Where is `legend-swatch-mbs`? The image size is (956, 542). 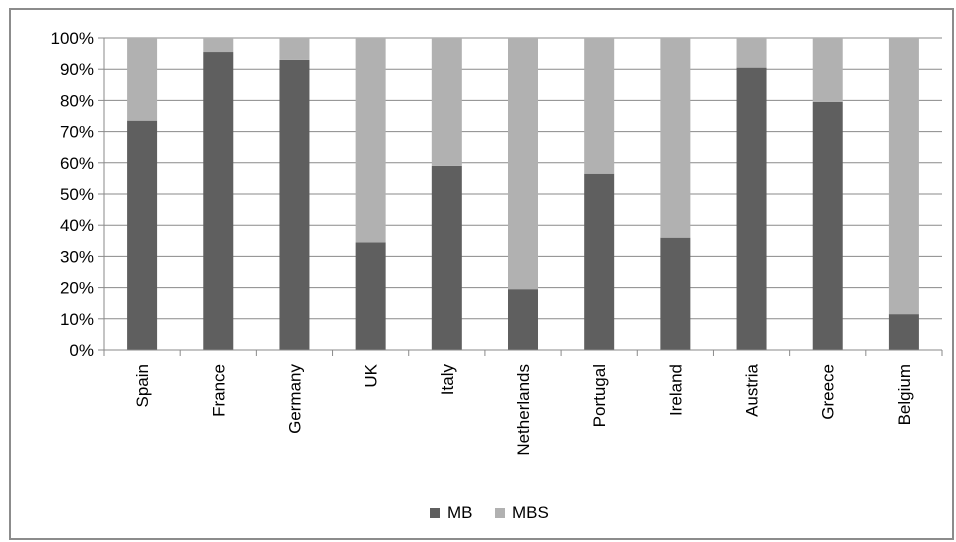 legend-swatch-mbs is located at coordinates (500, 513).